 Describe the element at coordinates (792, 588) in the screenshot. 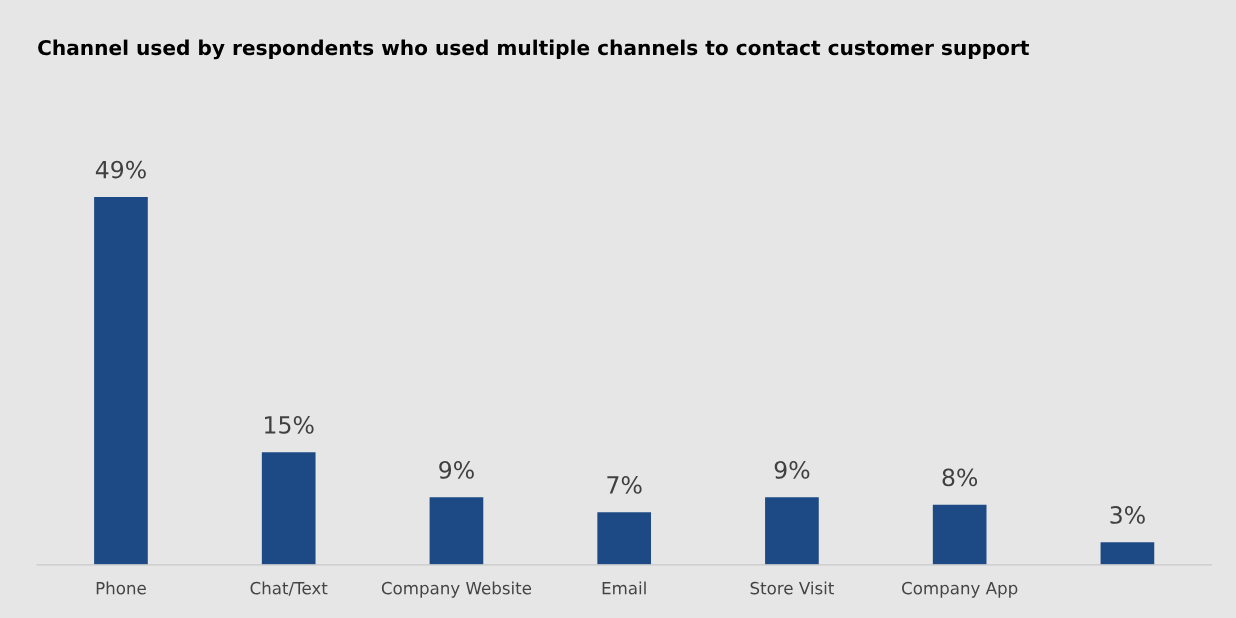

I see `x-tick-label: Store Visit` at that location.